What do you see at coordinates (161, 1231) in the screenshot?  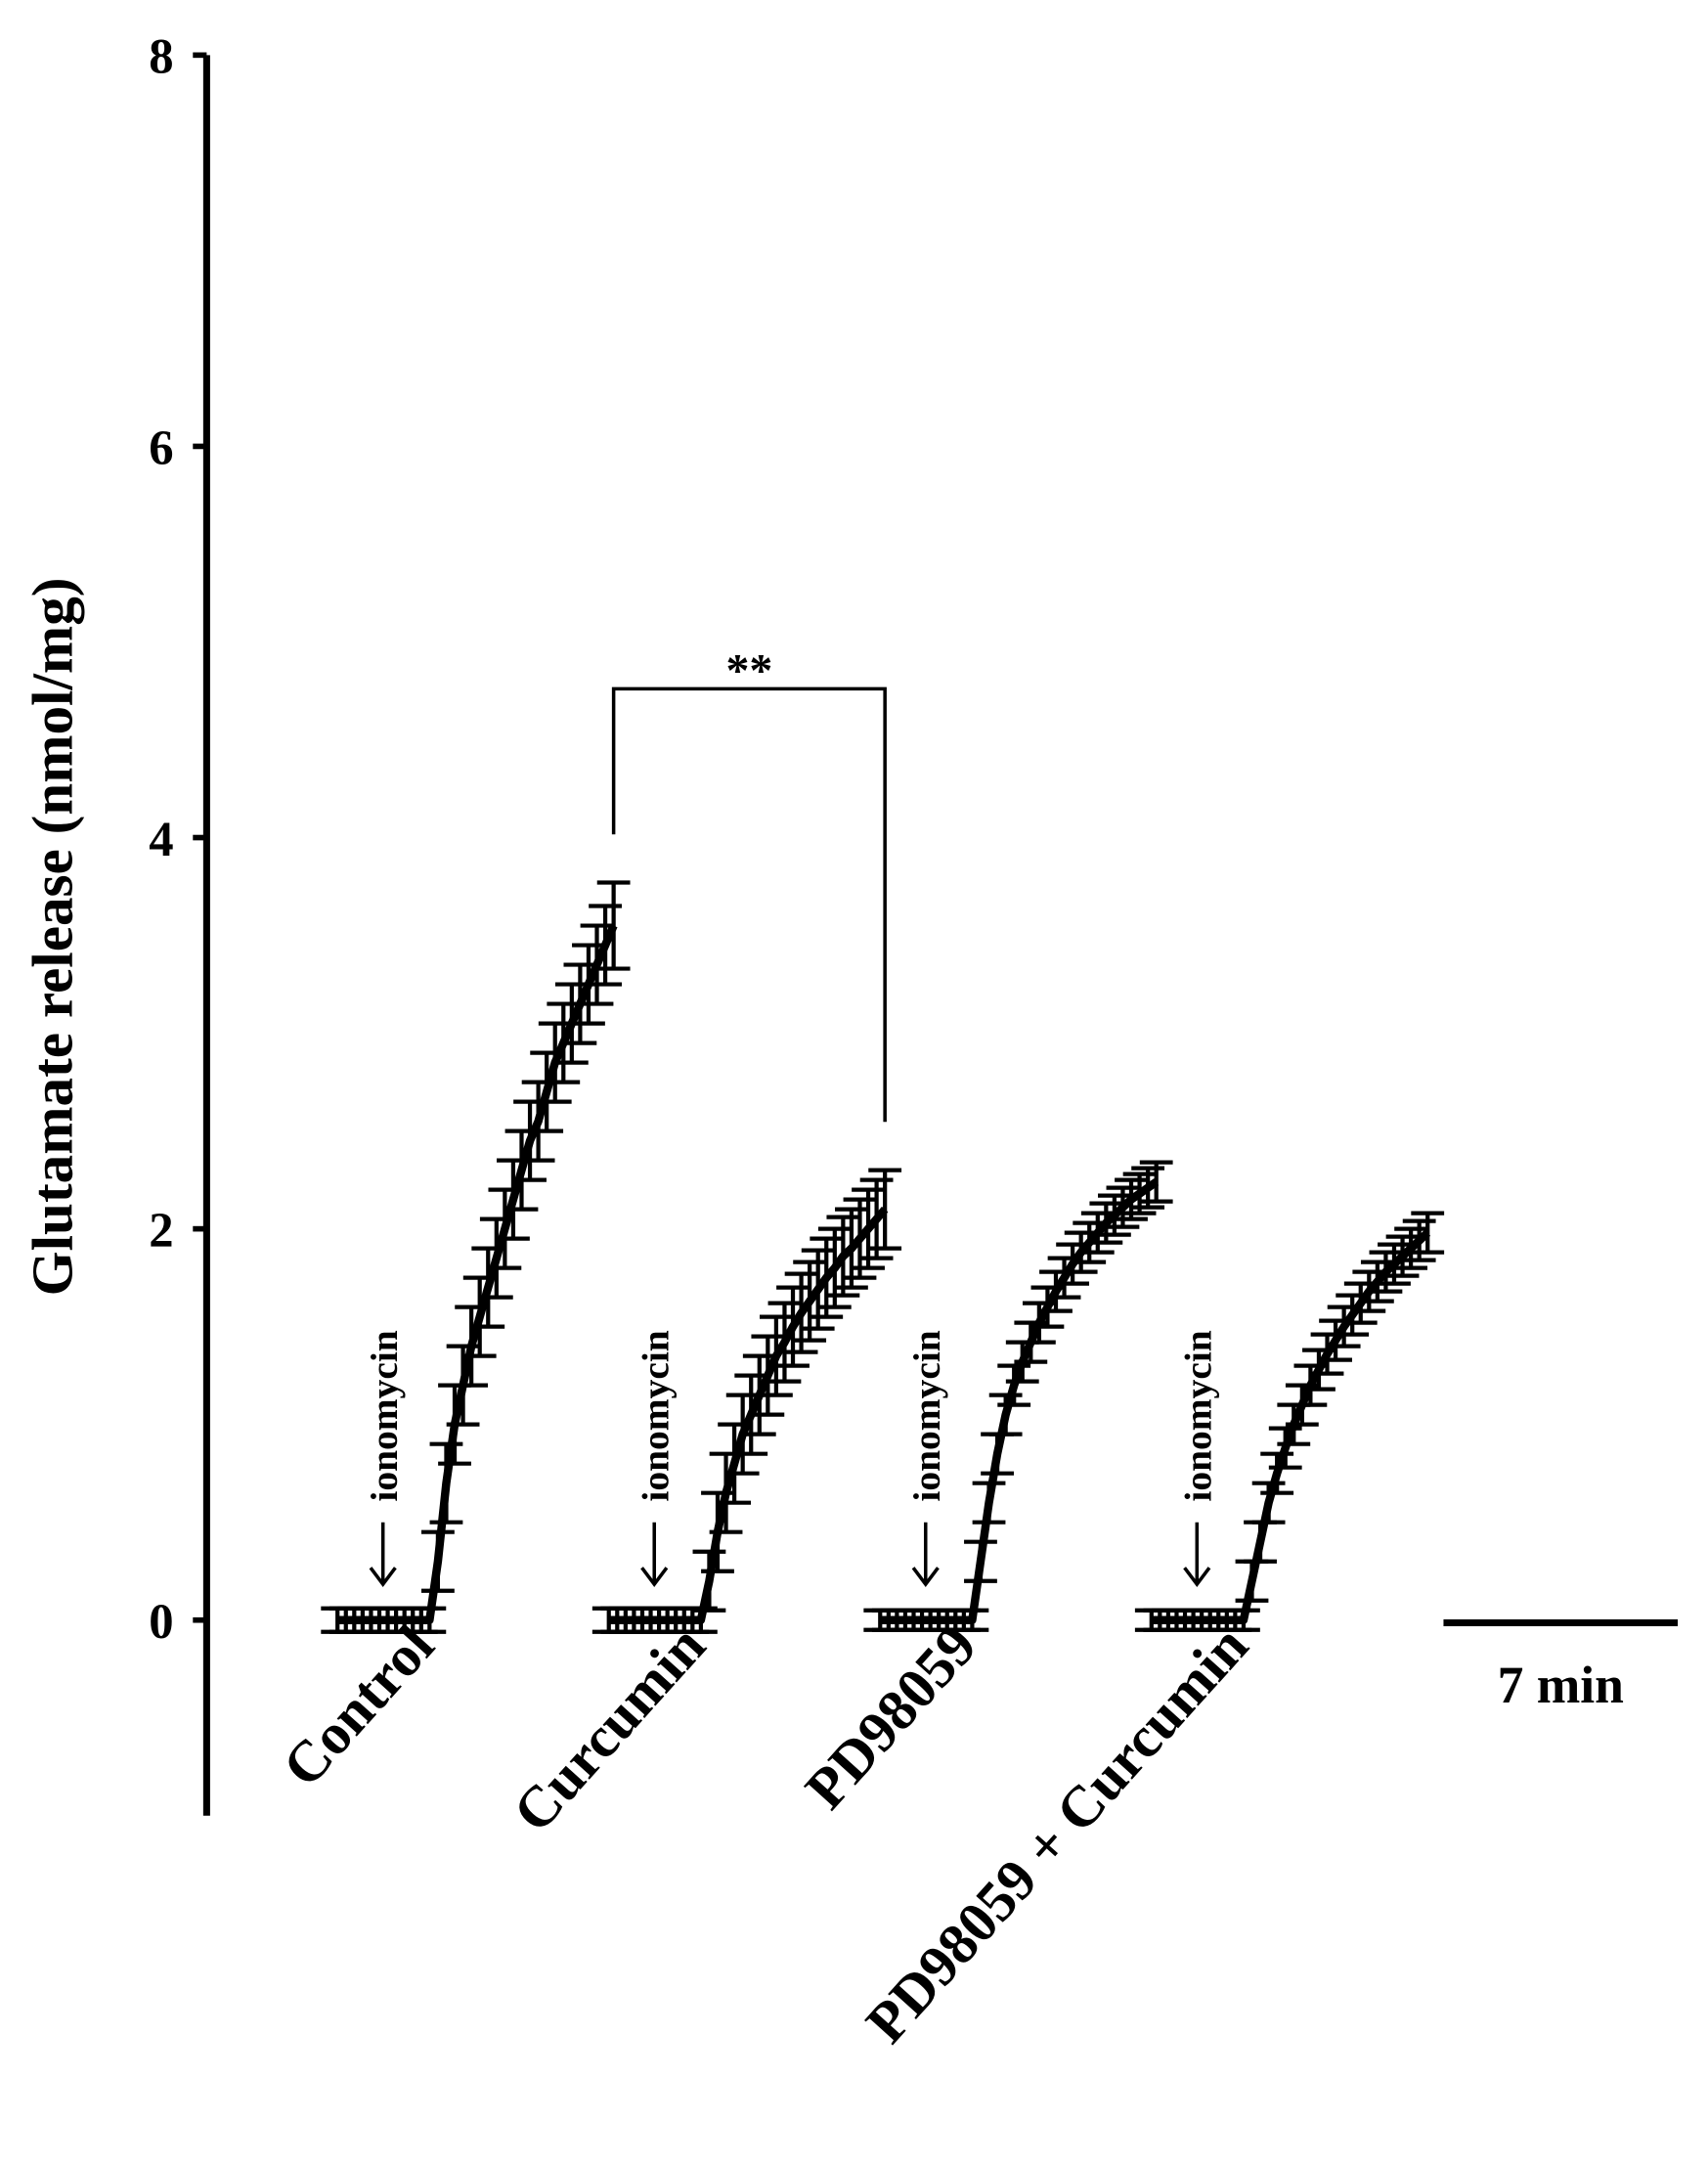 I see `y-tick-label: 2` at bounding box center [161, 1231].